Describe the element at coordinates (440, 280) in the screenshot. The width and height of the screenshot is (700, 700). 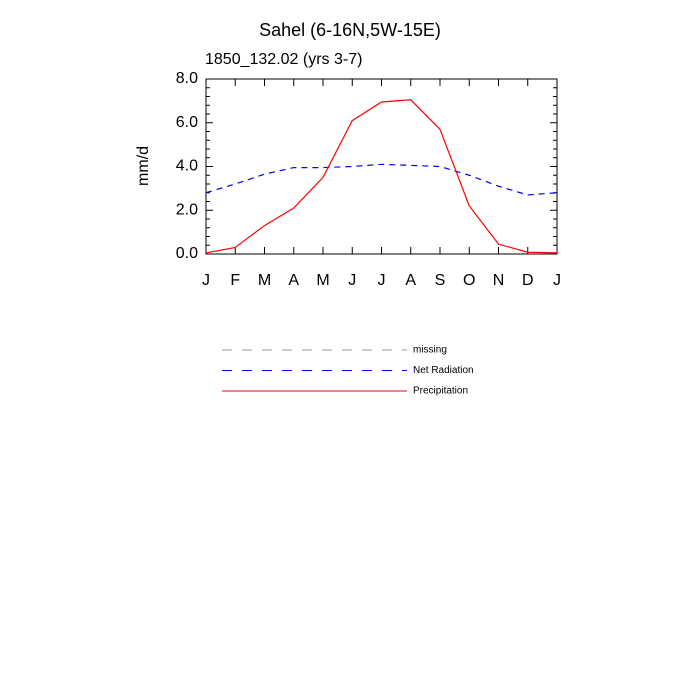
I see `x-tick-label: S` at that location.